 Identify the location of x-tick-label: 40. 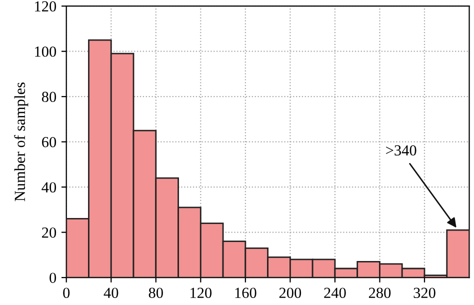
(111, 293).